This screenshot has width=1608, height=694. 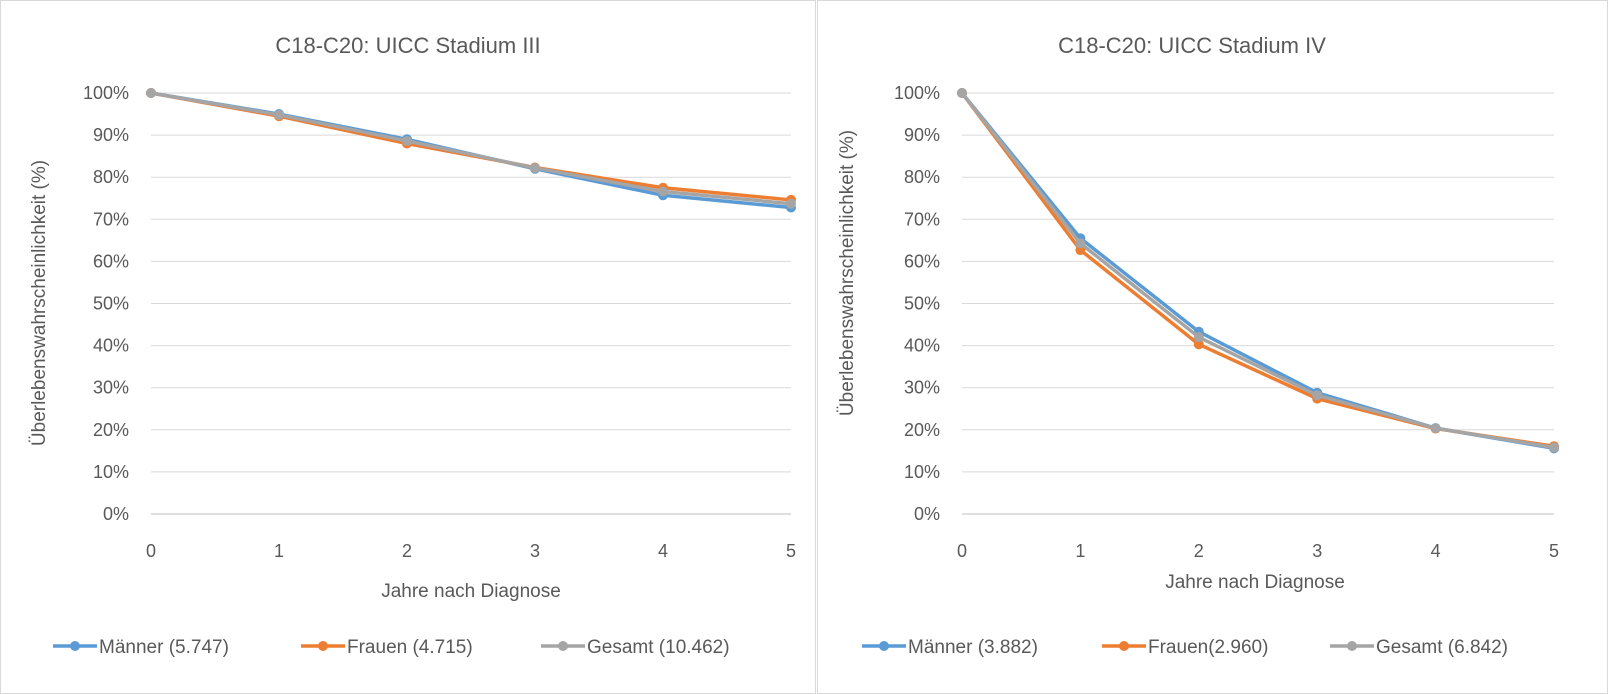 I want to click on legend-item: Gesamt (6.842), so click(x=1419, y=647).